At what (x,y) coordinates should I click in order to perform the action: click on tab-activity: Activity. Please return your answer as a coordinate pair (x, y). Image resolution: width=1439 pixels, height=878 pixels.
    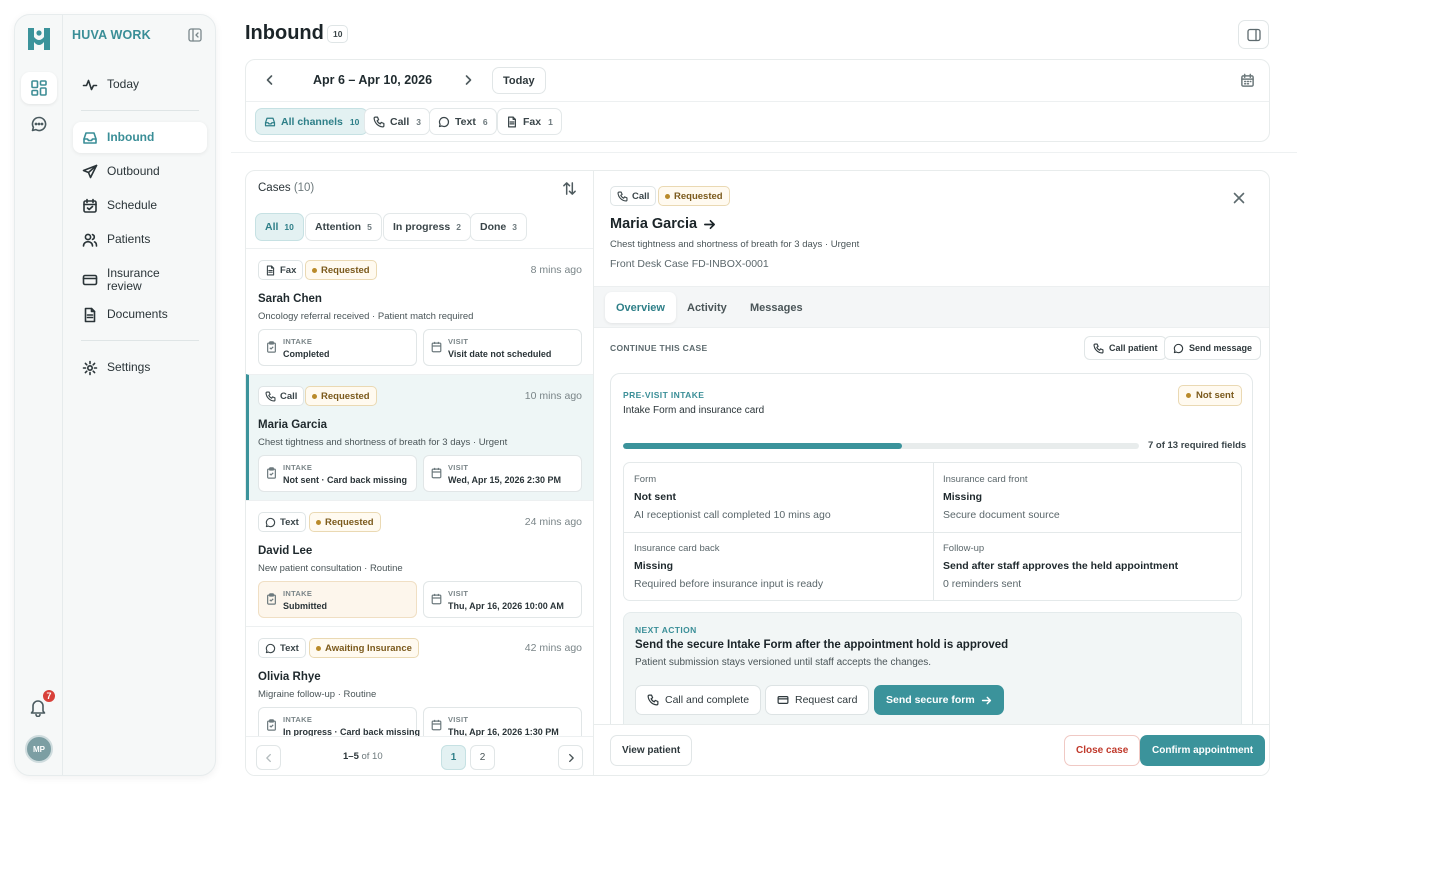
    Looking at the image, I should click on (707, 307).